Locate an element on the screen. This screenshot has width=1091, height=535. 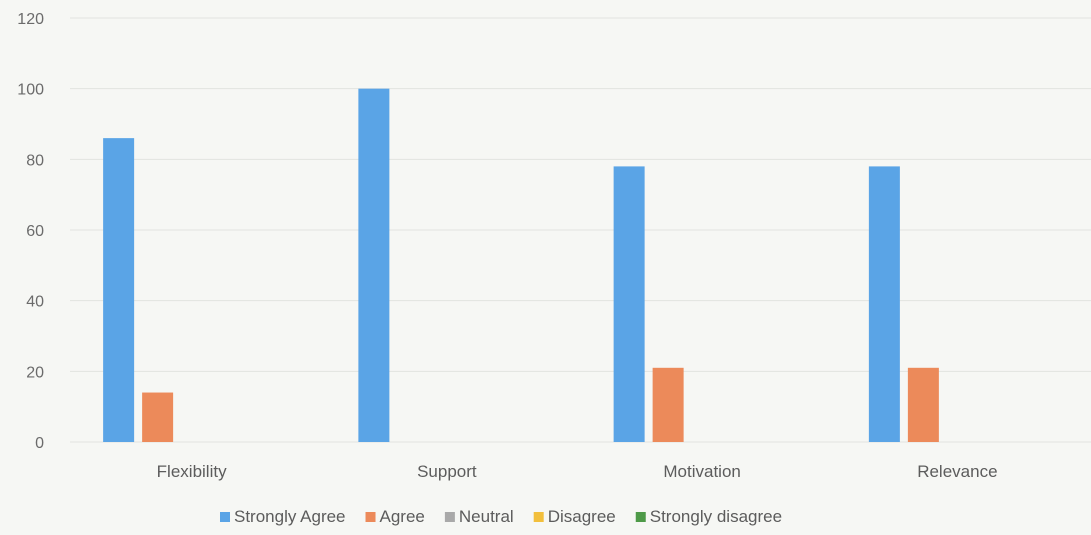
y-tick-label: 80 is located at coordinates (35, 160).